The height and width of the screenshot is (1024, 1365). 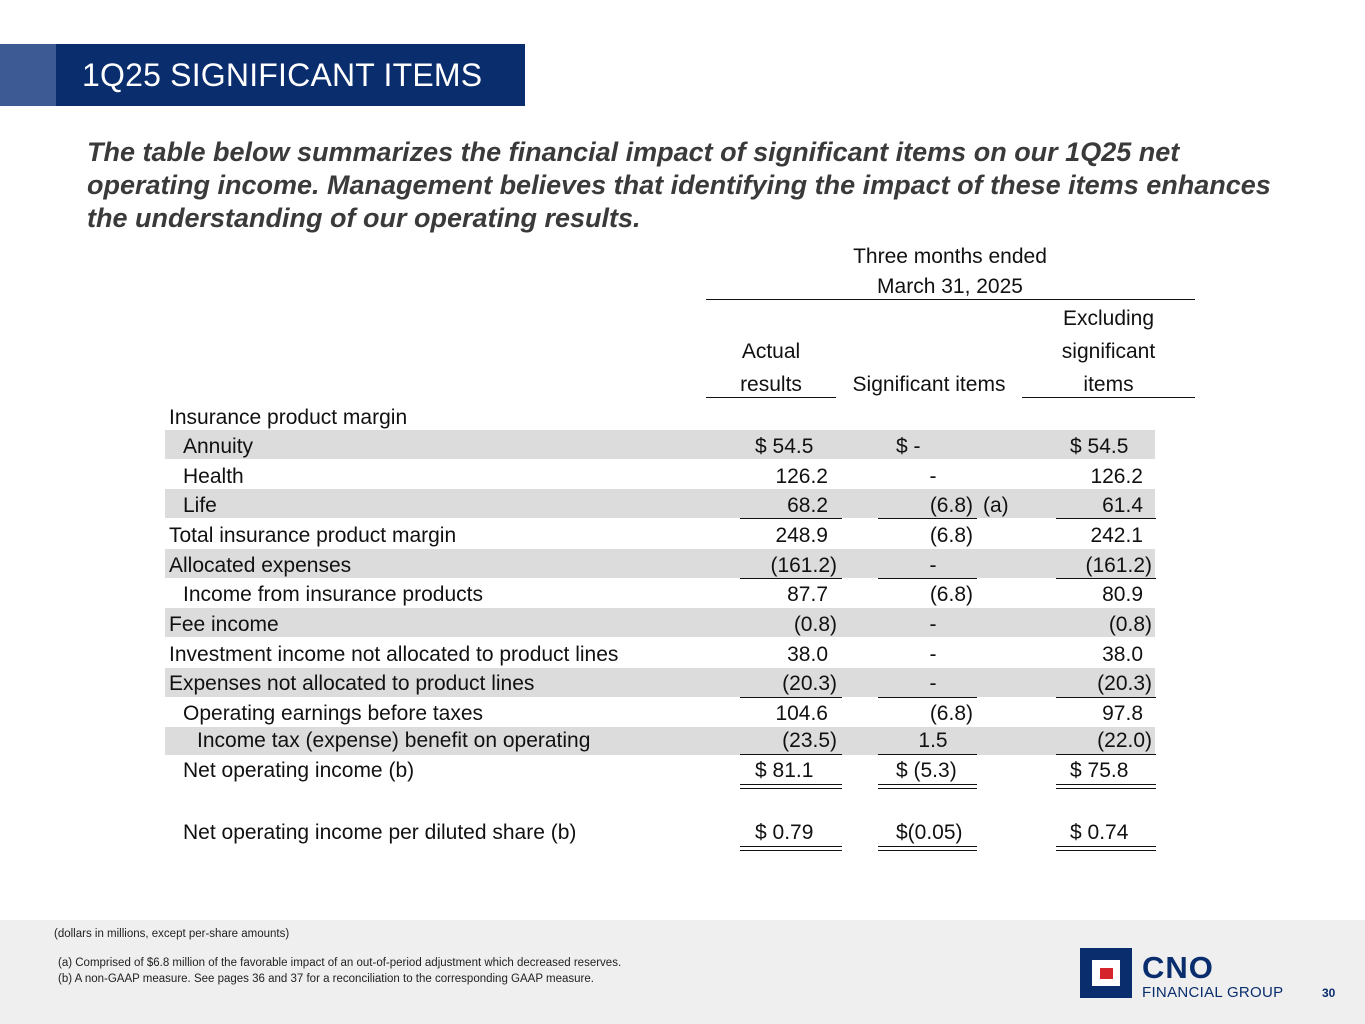 I want to click on page-number: 30, so click(x=1329, y=993).